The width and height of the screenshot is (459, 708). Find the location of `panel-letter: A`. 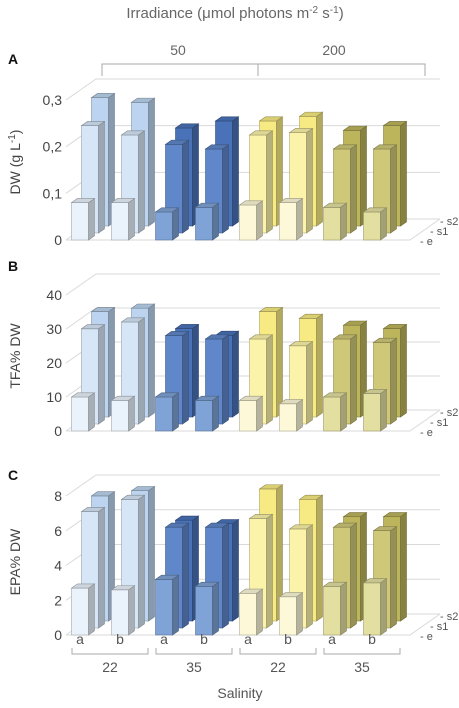

panel-letter: A is located at coordinates (13, 59).